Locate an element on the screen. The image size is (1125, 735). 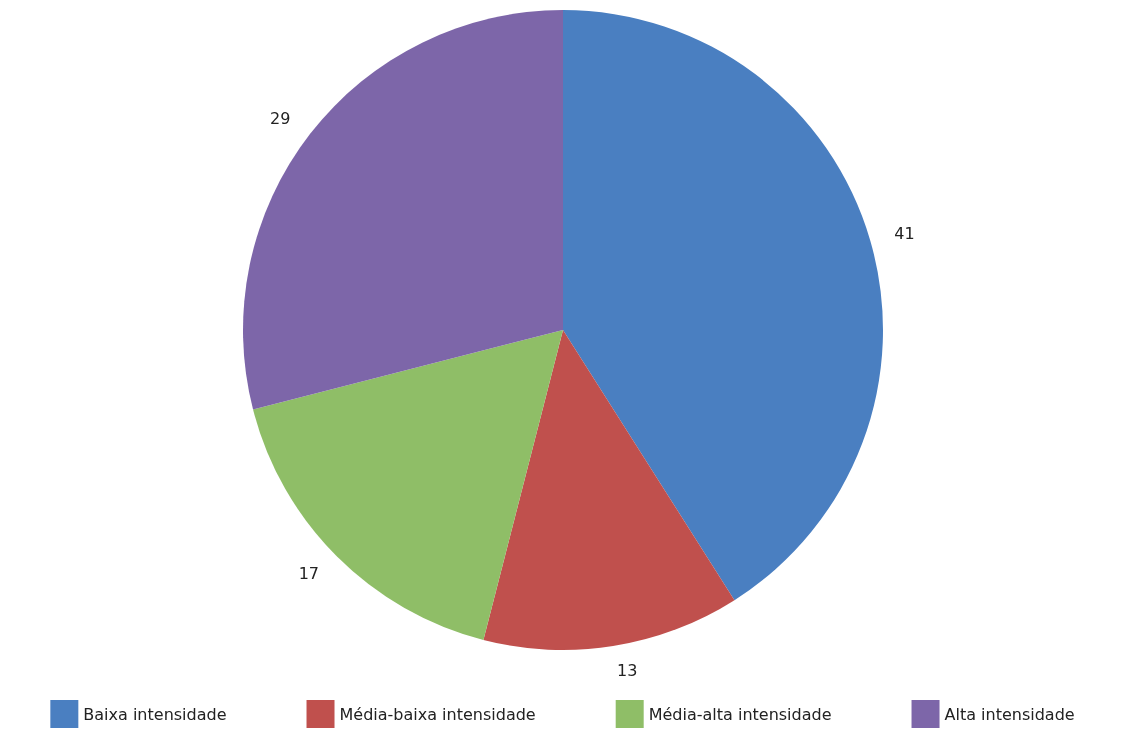
data-label: 17 is located at coordinates (309, 574).